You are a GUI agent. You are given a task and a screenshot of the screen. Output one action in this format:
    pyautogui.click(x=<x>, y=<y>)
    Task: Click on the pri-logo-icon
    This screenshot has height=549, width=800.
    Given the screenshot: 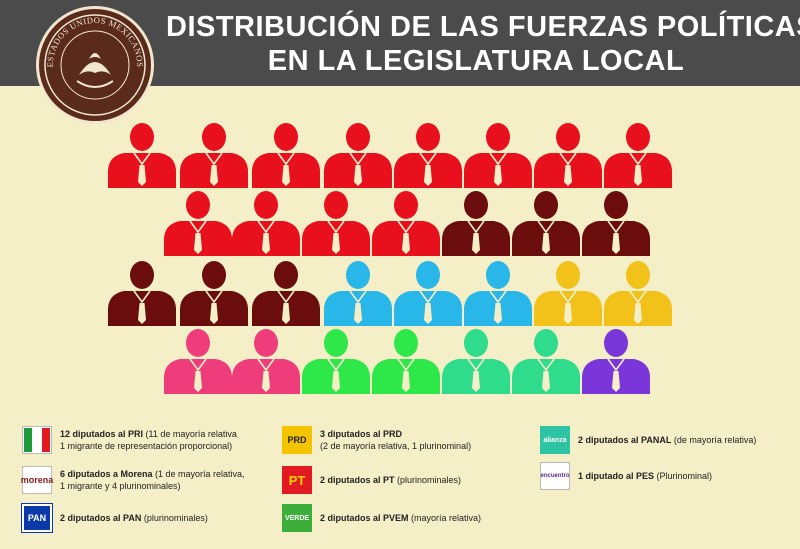 What is the action you would take?
    pyautogui.click(x=37, y=440)
    